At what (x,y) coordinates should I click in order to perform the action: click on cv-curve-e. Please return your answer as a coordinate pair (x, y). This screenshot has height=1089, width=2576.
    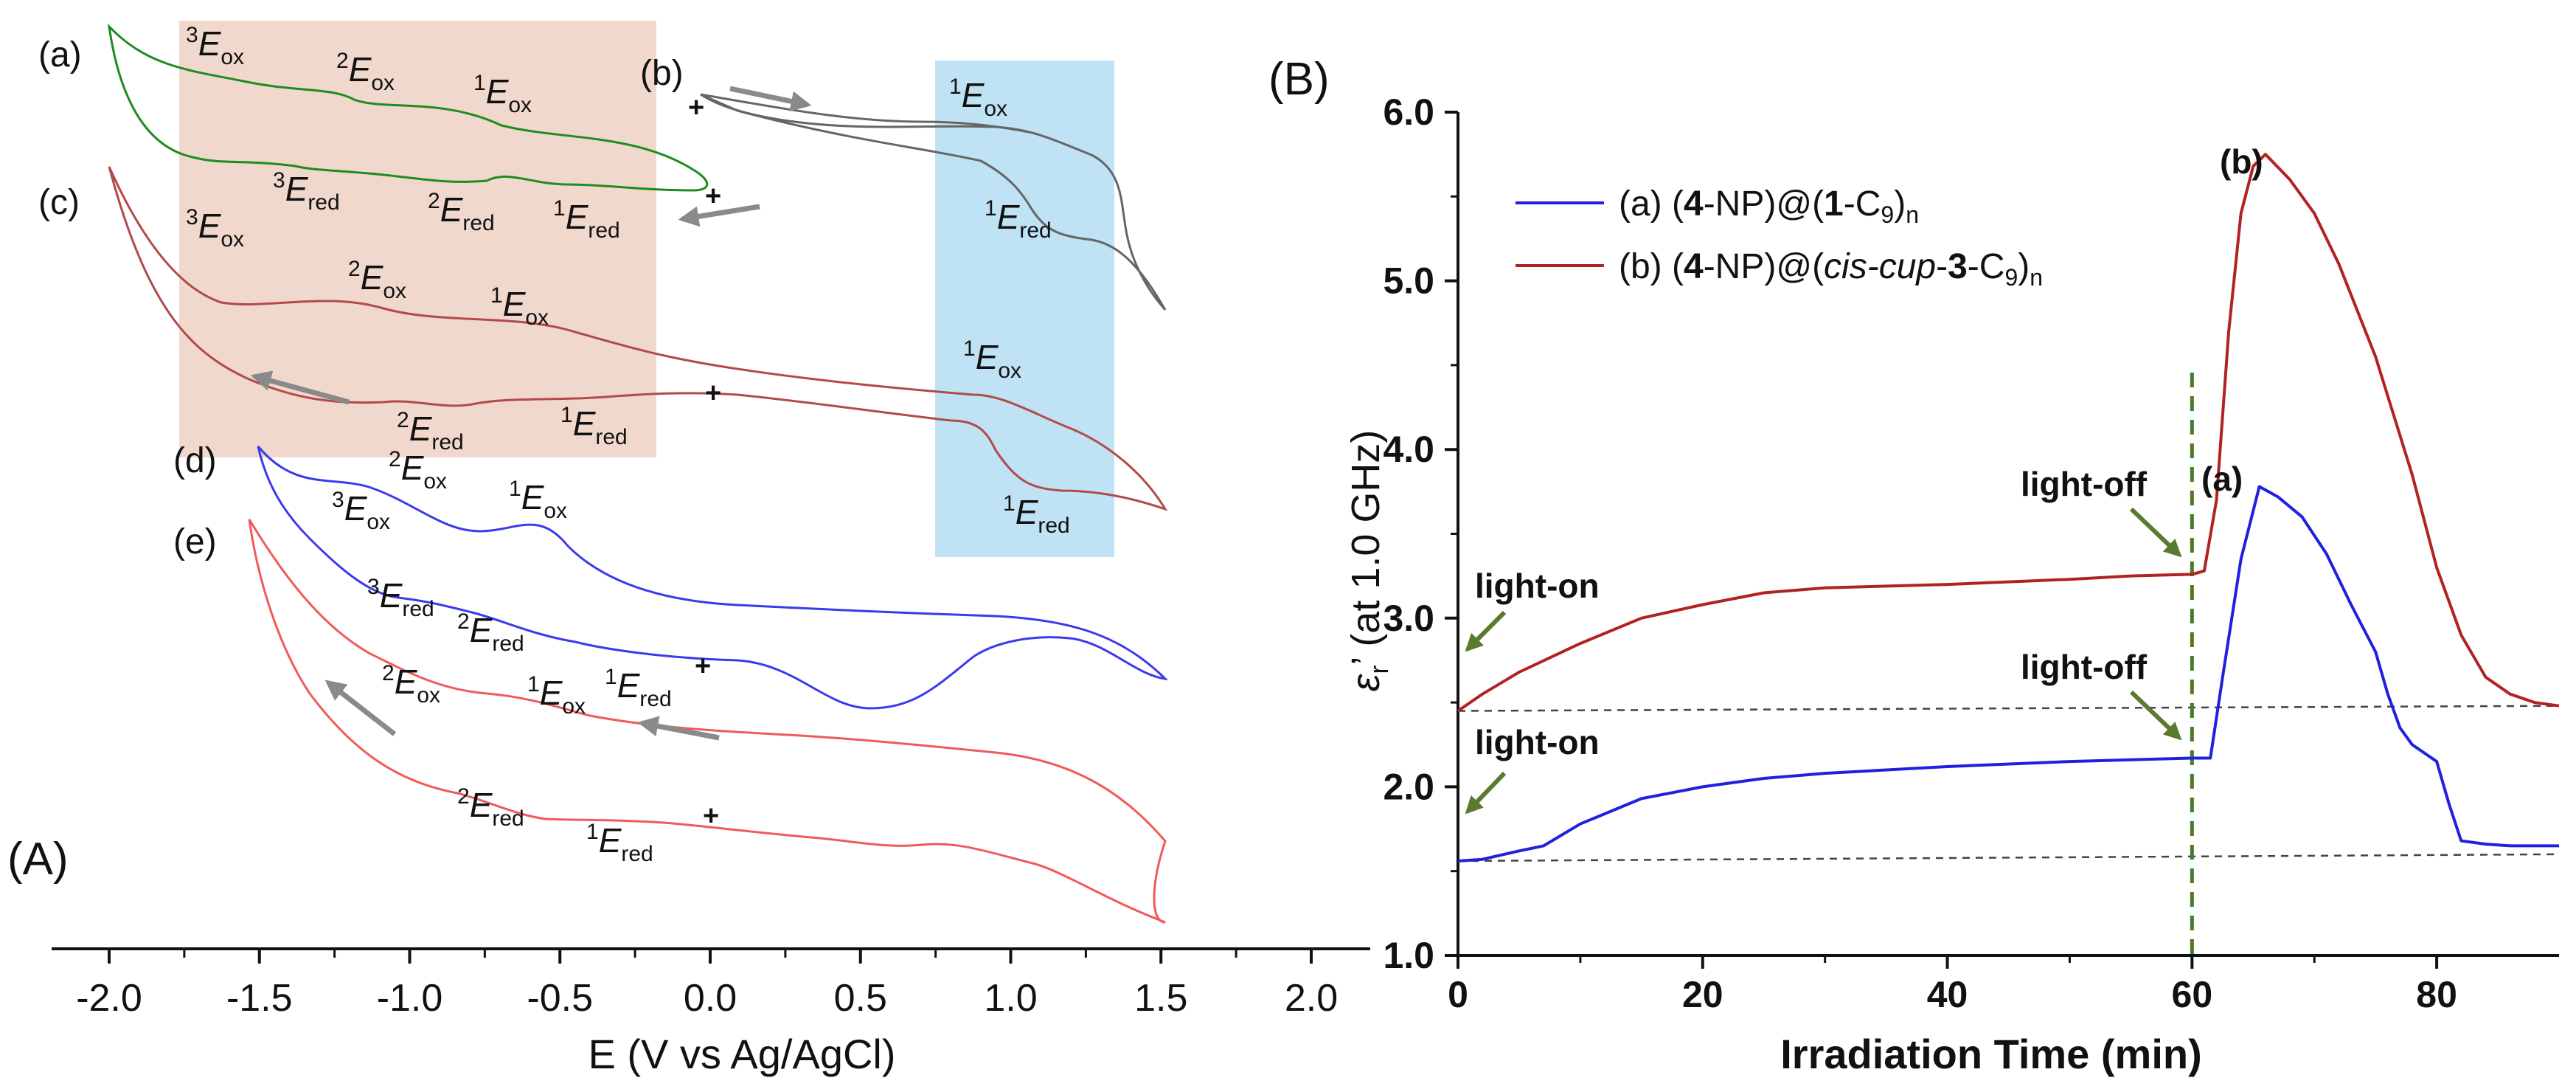
    Looking at the image, I should click on (707, 721).